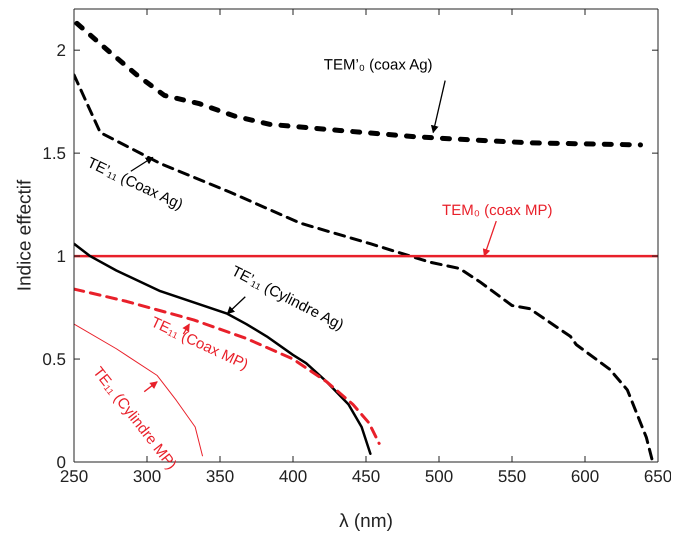  What do you see at coordinates (439, 476) in the screenshot?
I see `x-tick-label: 500` at bounding box center [439, 476].